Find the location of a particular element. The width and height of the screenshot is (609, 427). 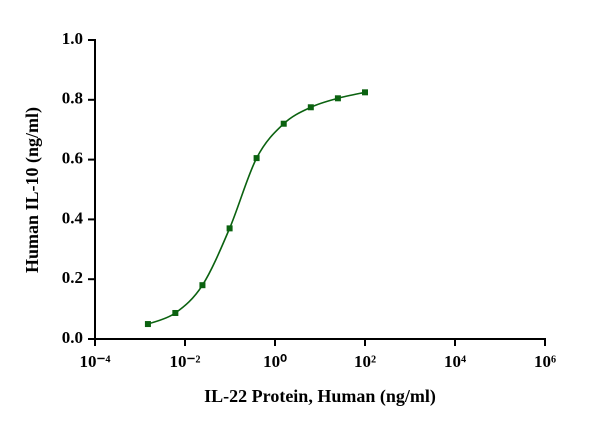

x-tick-label: 10² is located at coordinates (365, 361).